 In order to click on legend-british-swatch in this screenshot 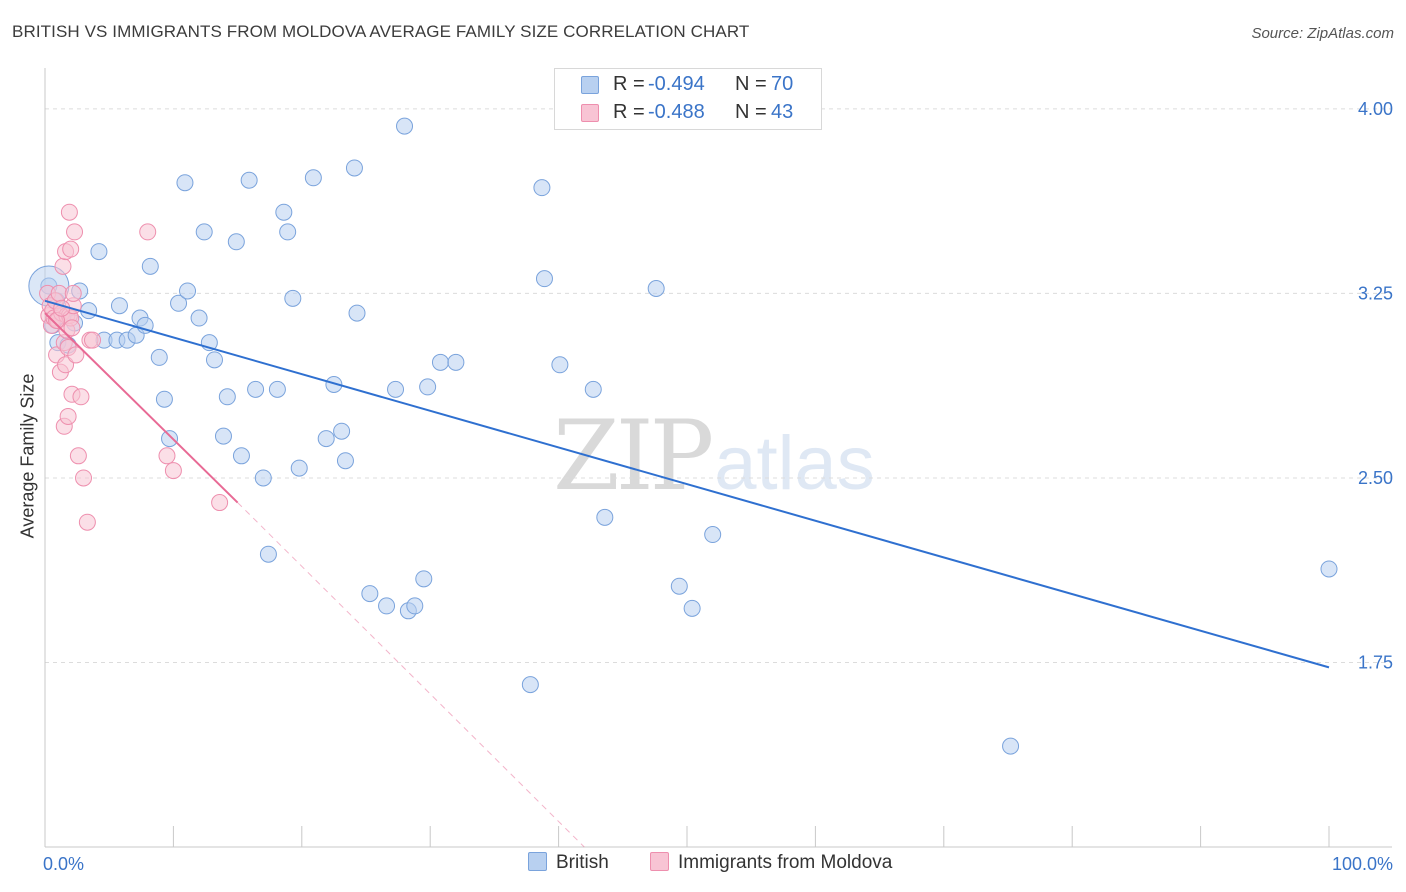, I will do `click(537, 861)`.